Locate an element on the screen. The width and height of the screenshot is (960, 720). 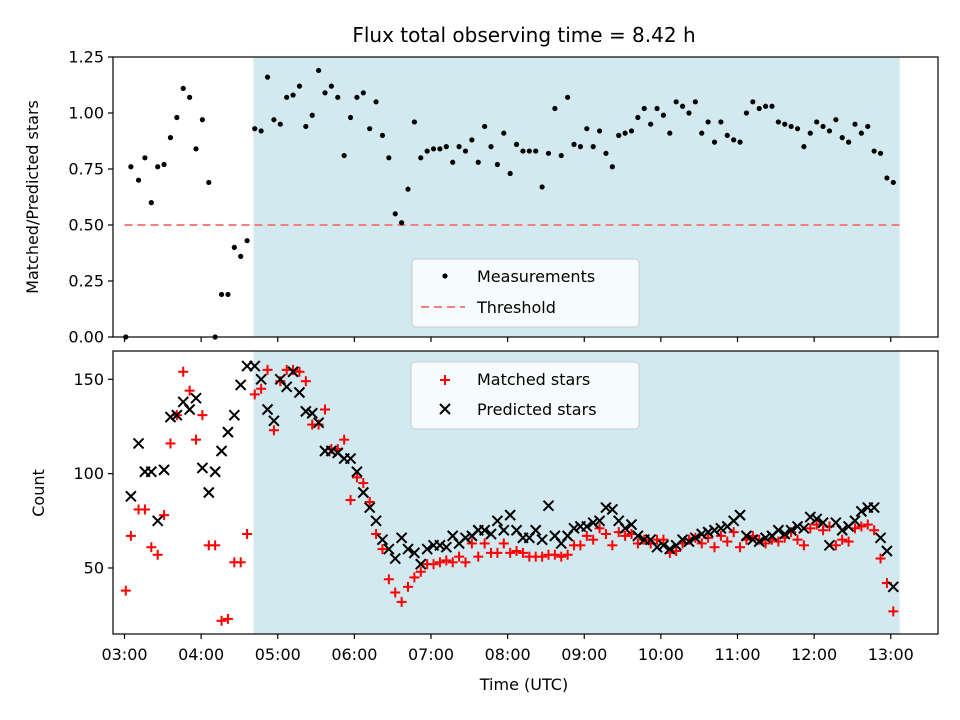
top-y-tick-label: 0.00 is located at coordinates (86, 337).